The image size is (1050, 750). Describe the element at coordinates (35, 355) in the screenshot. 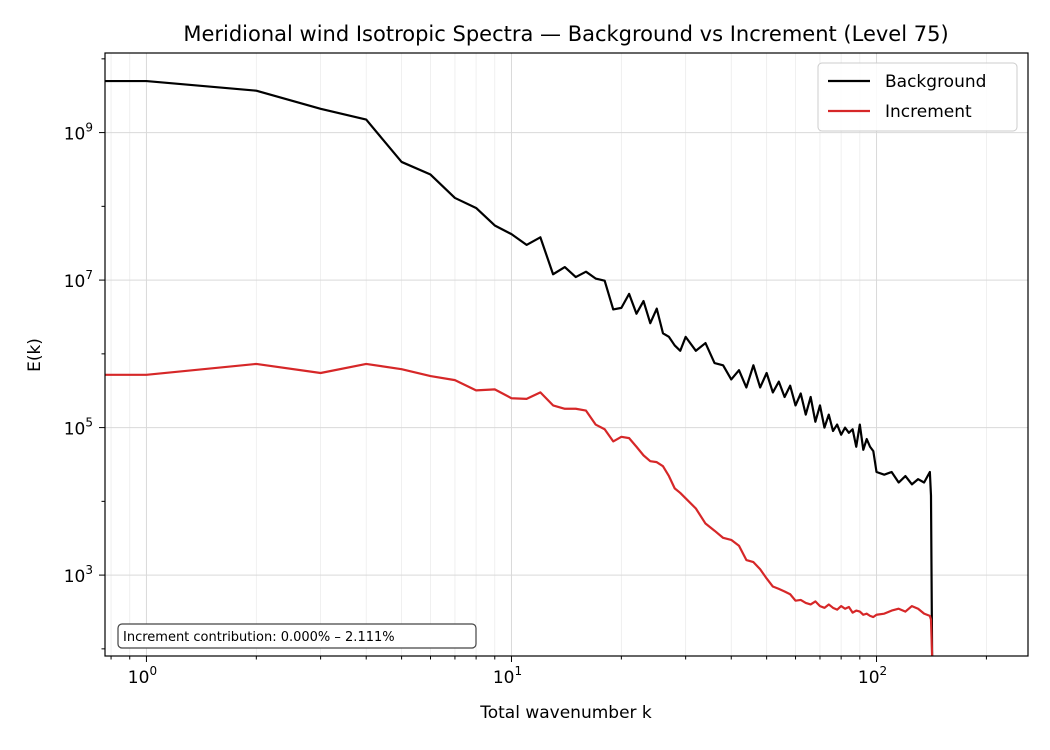

I see `y-axis-label: E(k)` at that location.